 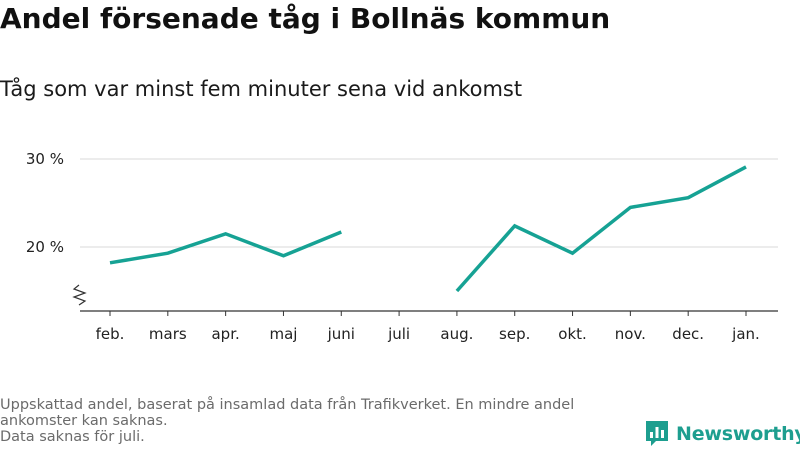 I want to click on y-axis: 20 % 30 %, so click(x=56, y=228).